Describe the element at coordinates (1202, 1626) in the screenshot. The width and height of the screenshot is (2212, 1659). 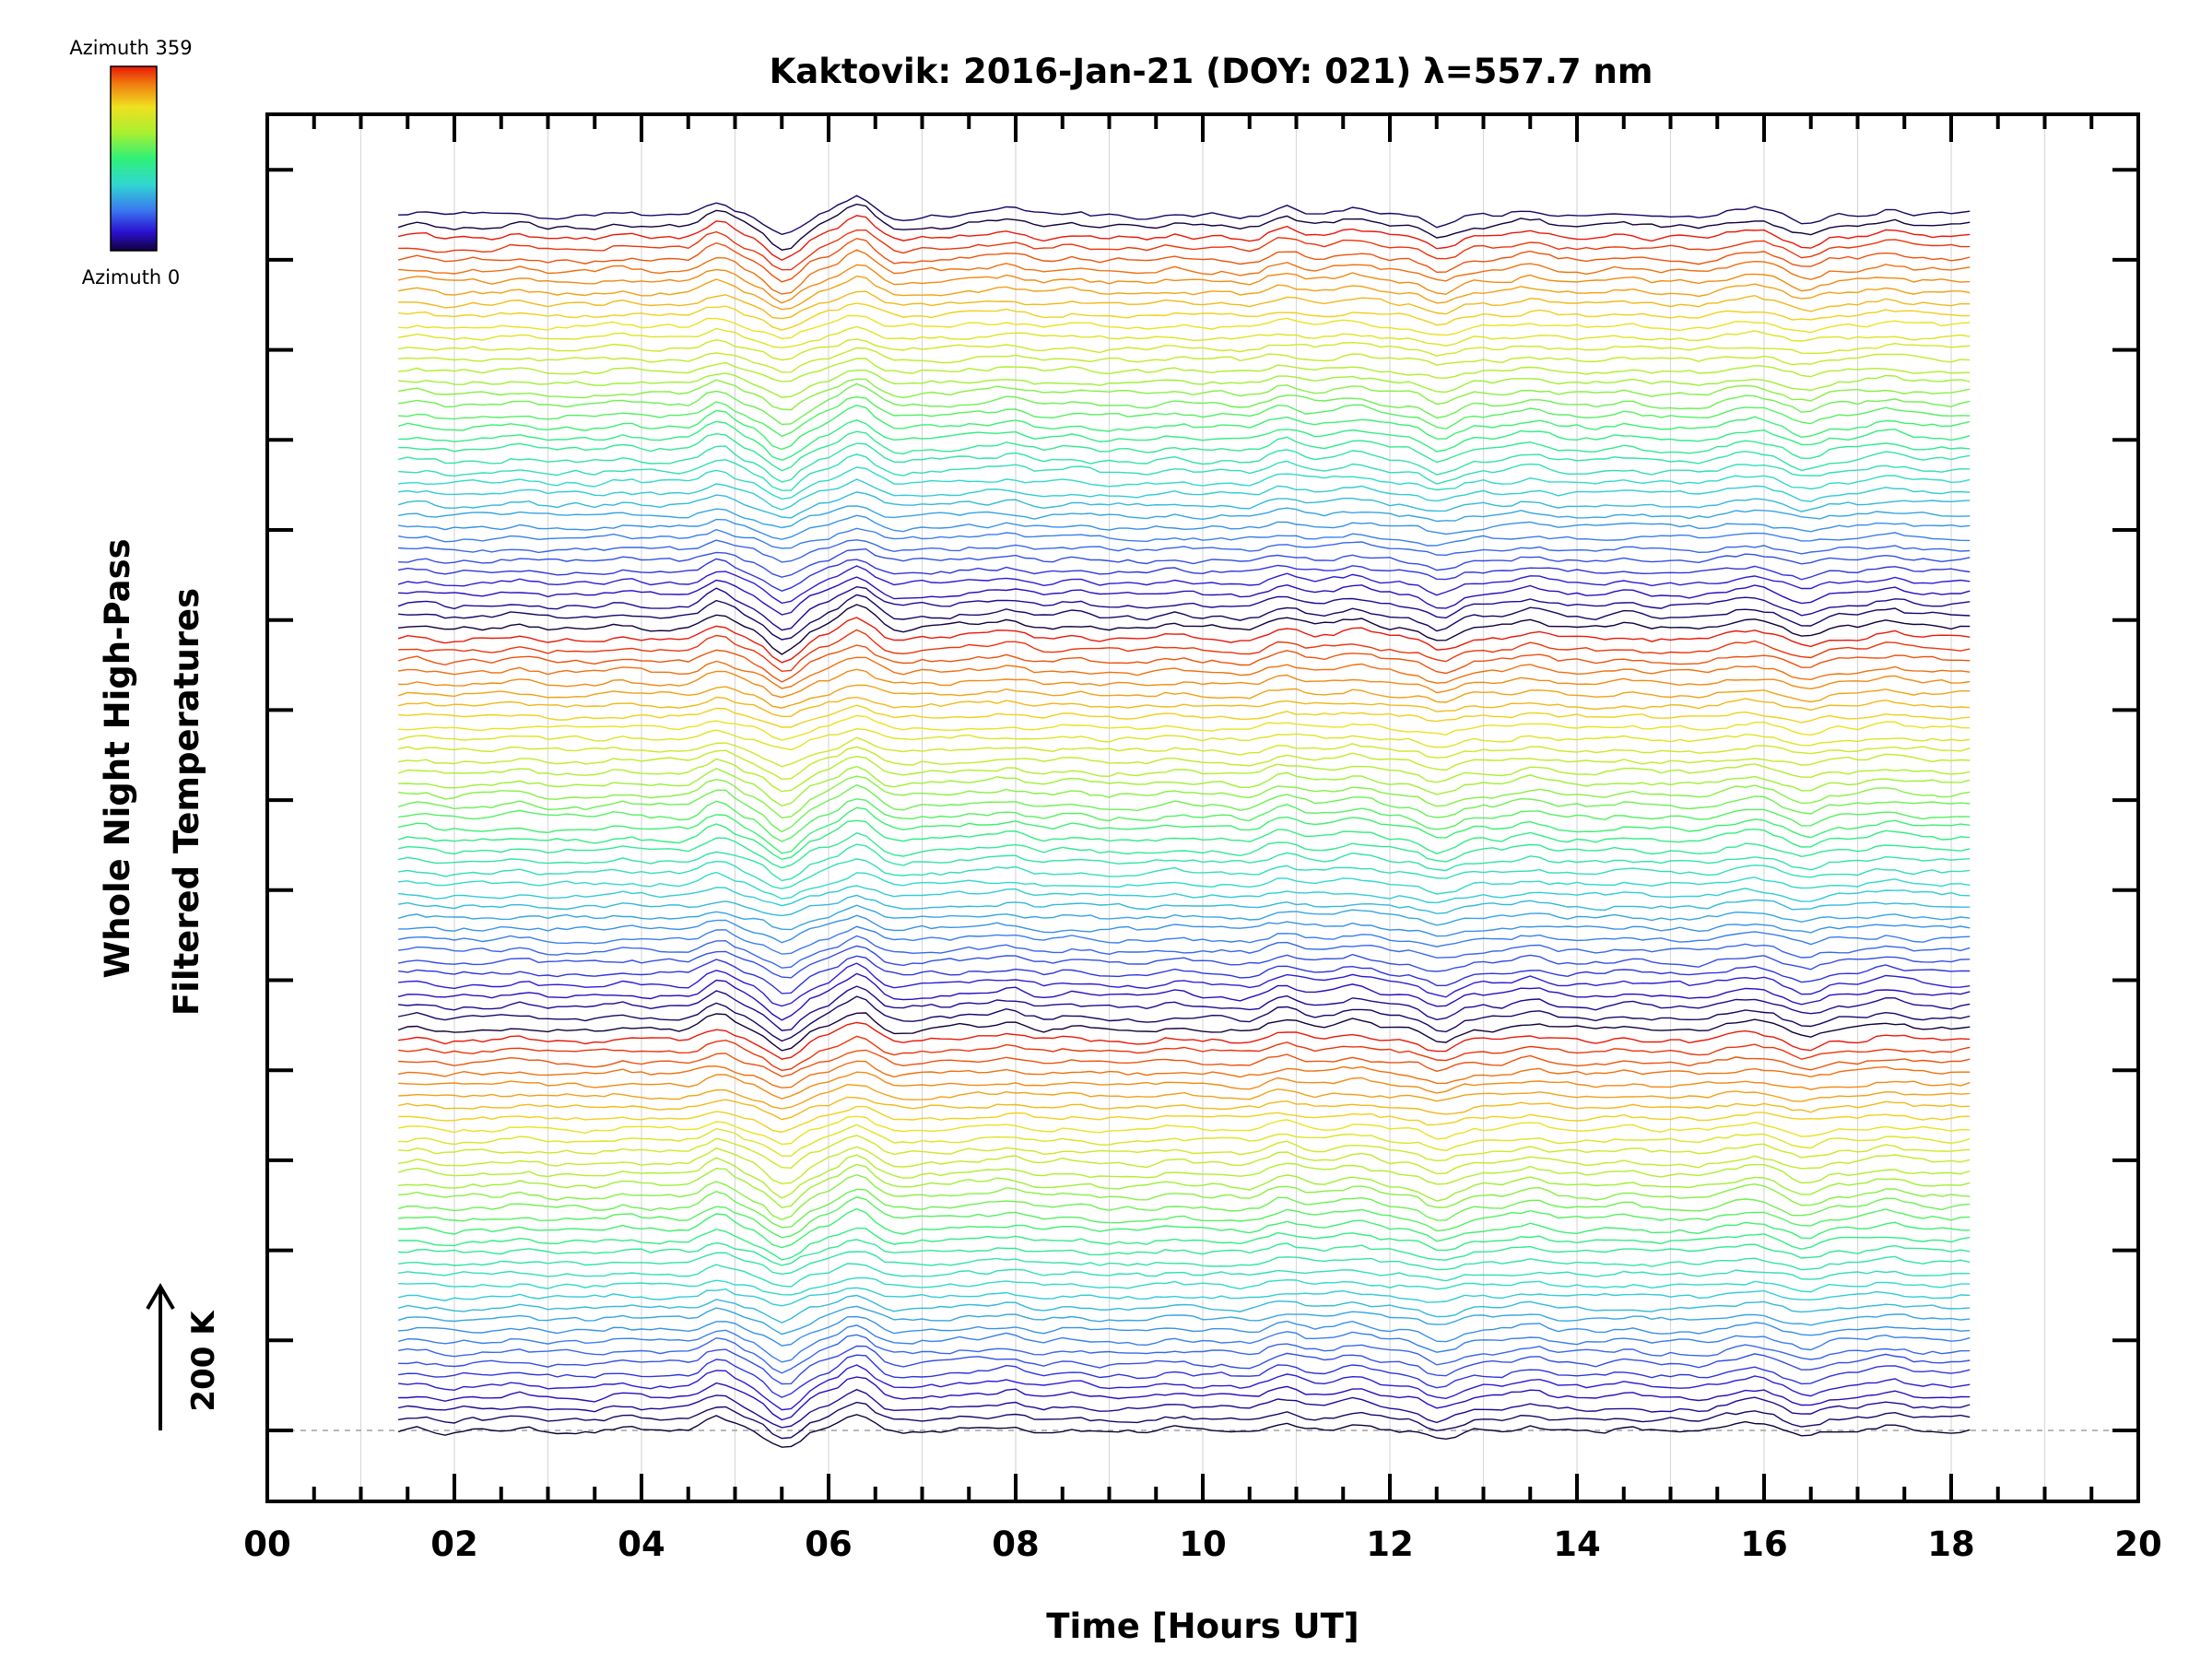
I see `x-axis-label: Time [Hours UT]` at that location.